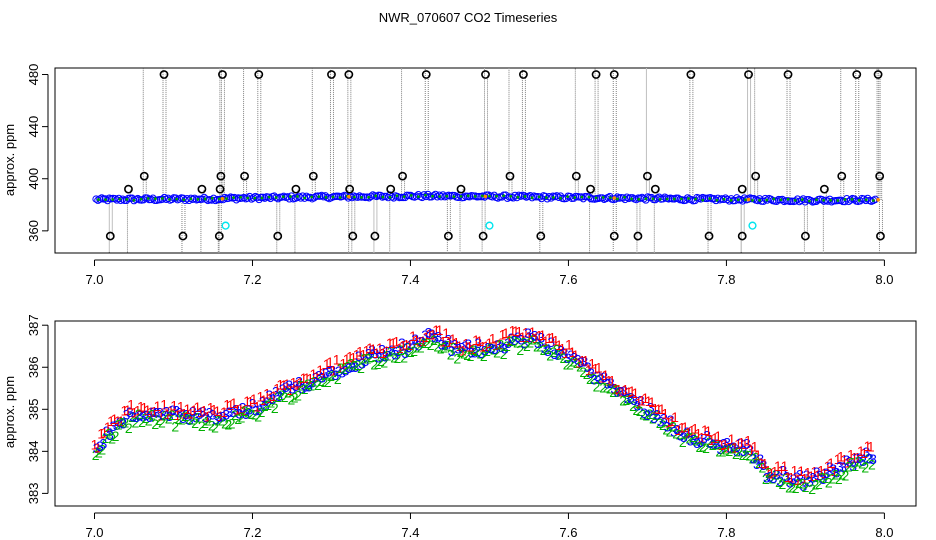  What do you see at coordinates (468, 17) in the screenshot?
I see `figure-title: NWR_070607 CO2 Timeseries` at bounding box center [468, 17].